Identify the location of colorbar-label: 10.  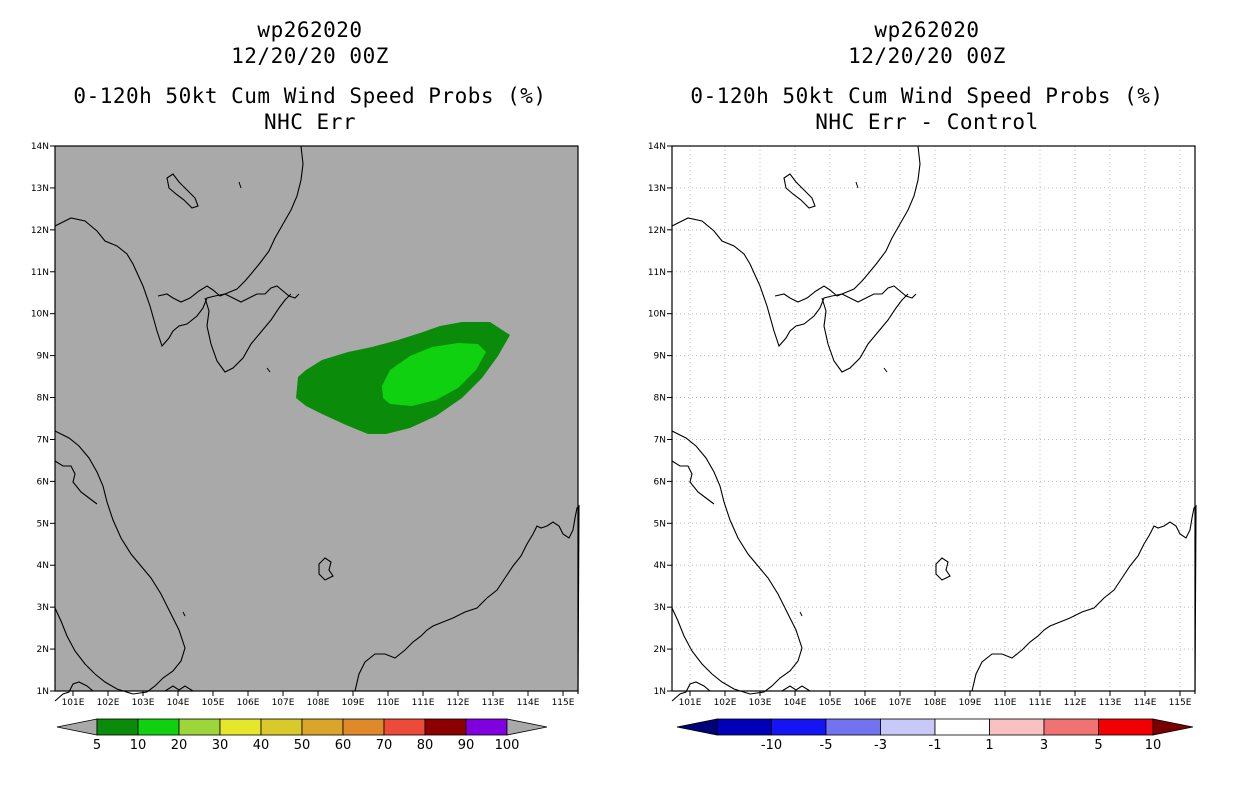
(138, 745).